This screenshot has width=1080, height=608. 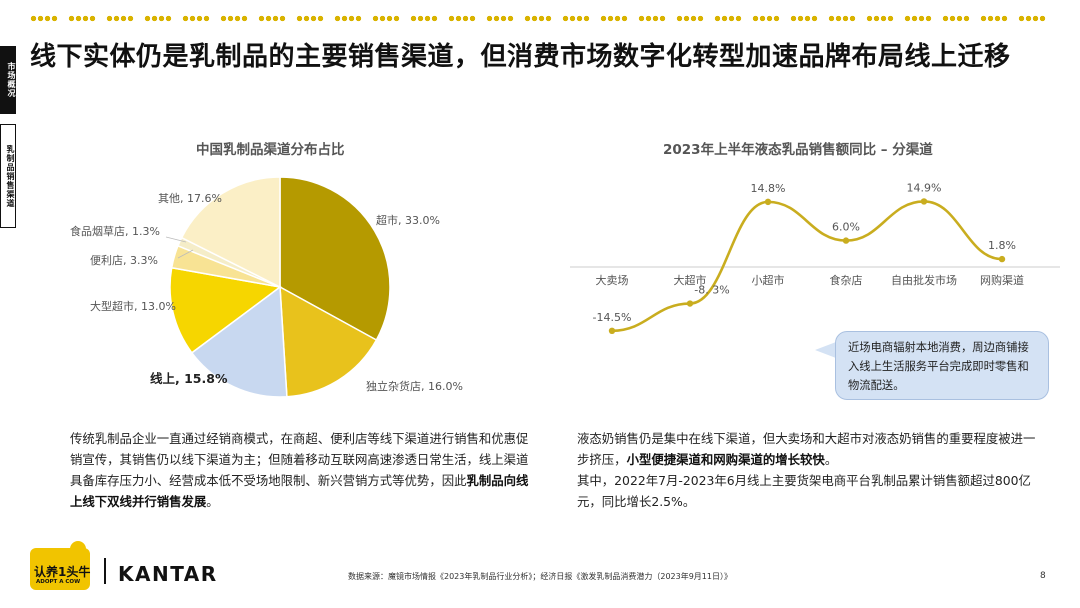 I want to click on logo-subtext: ADOPT A COW, so click(x=58, y=582).